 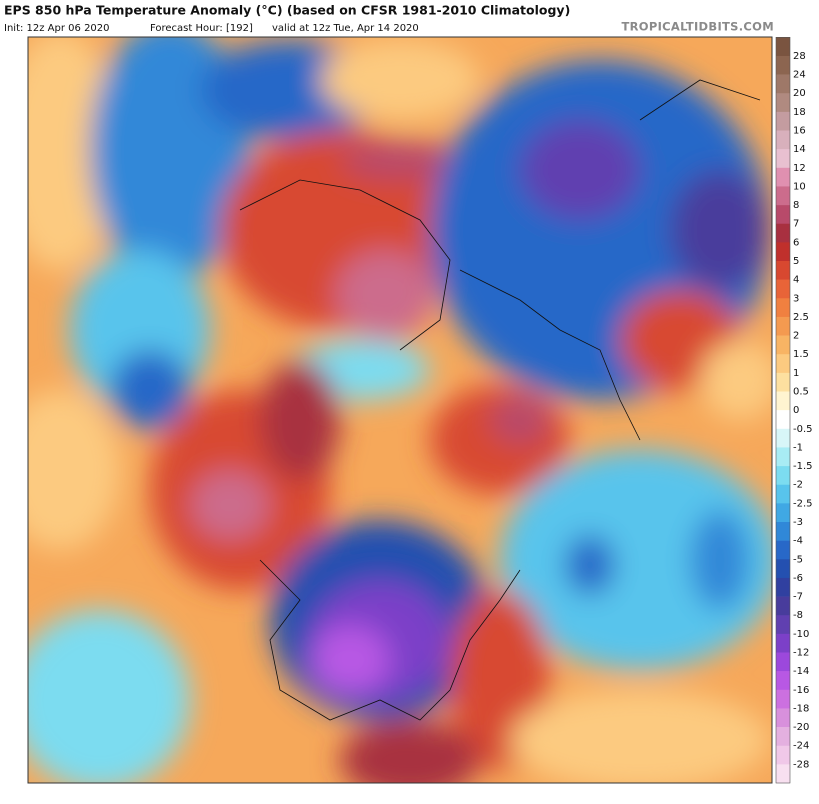 What do you see at coordinates (801, 727) in the screenshot?
I see `colorbar-label: -20` at bounding box center [801, 727].